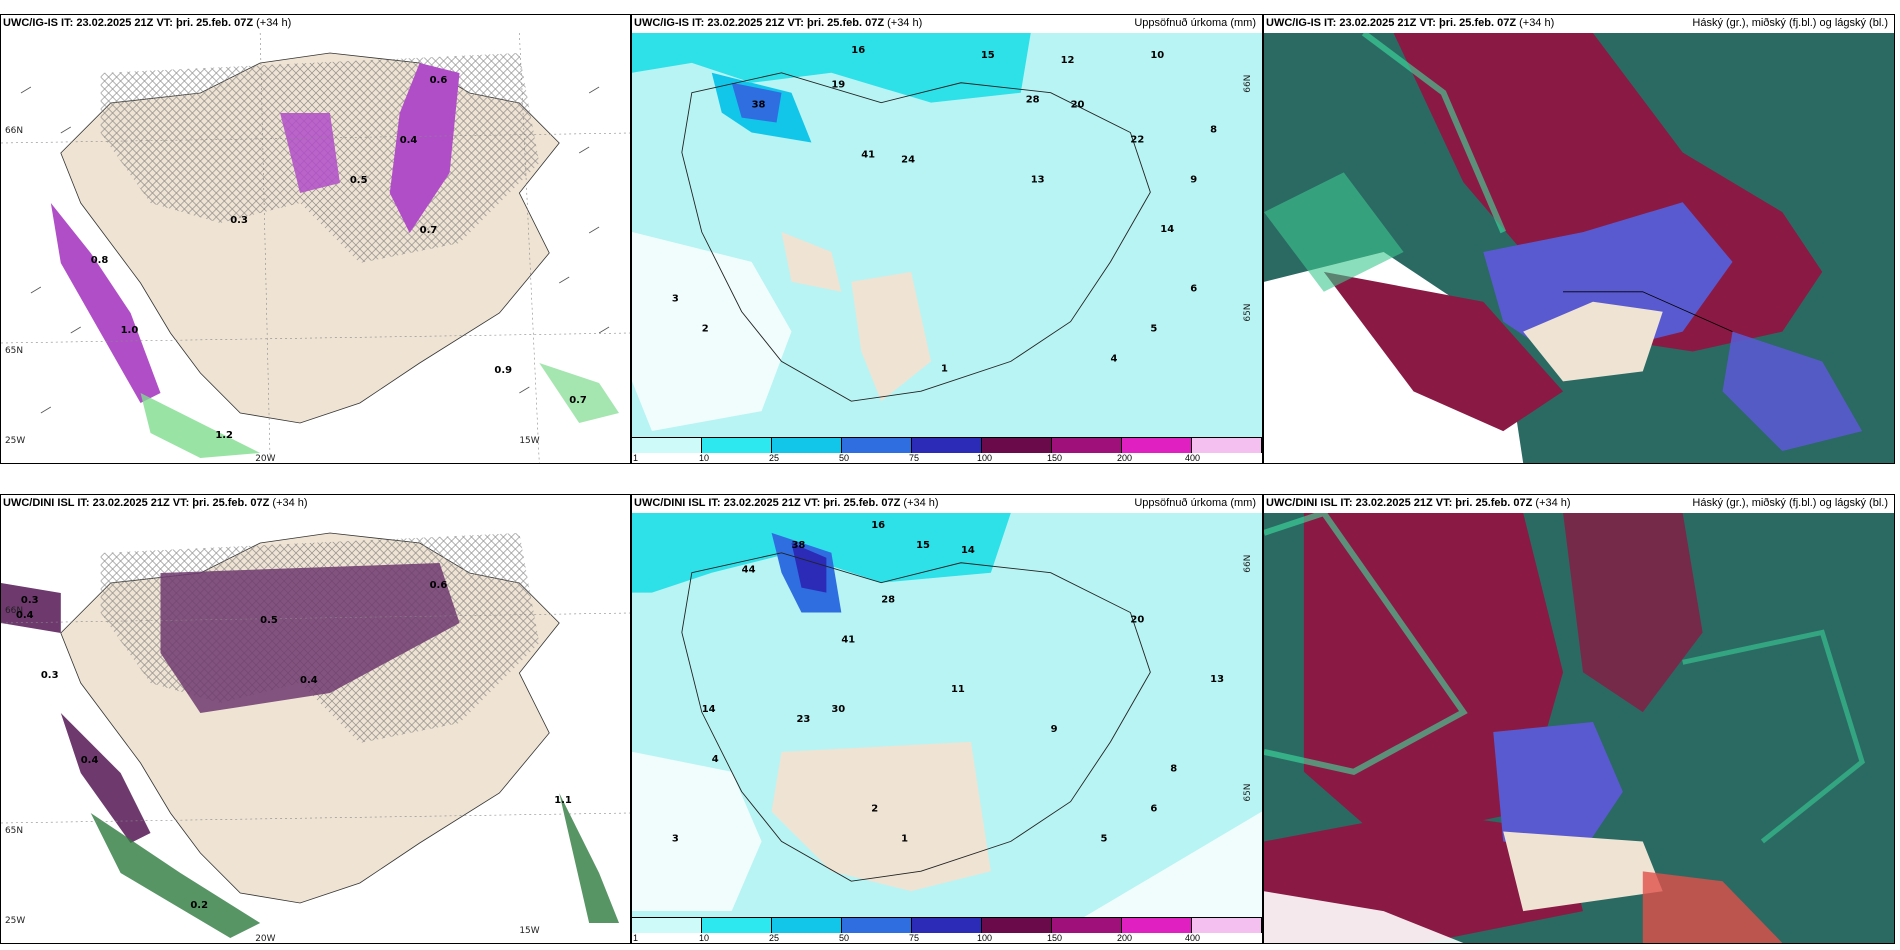 Image resolution: width=1900 pixels, height=950 pixels. I want to click on legend-labels: 1 10 25 50 75 100 150 200 400, so click(947, 458).